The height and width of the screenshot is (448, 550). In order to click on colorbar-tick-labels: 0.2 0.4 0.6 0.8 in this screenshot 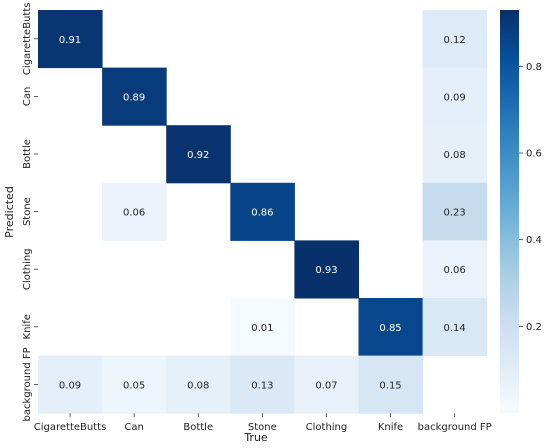, I will do `click(530, 197)`.